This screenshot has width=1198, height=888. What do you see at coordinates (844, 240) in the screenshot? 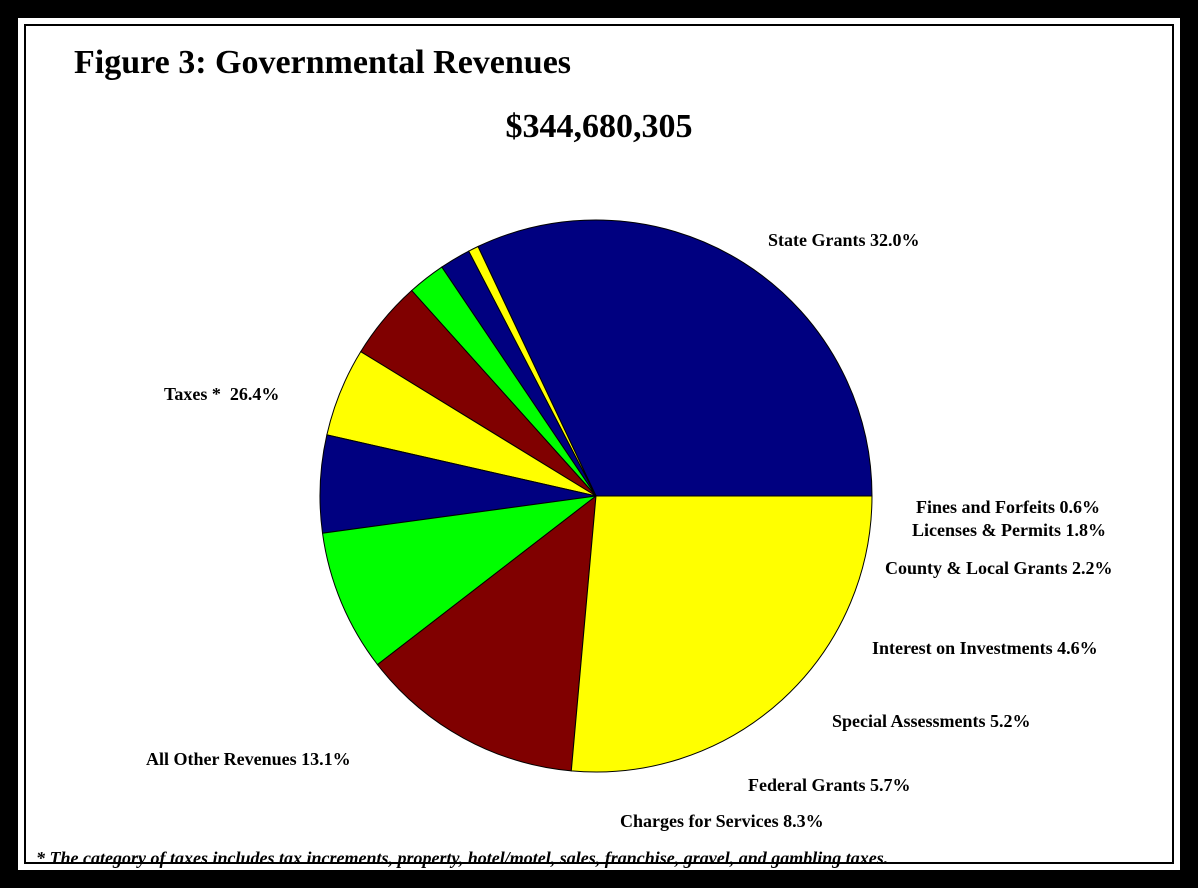
I see `slice-label-state-grants: State Grants 32.0%` at bounding box center [844, 240].